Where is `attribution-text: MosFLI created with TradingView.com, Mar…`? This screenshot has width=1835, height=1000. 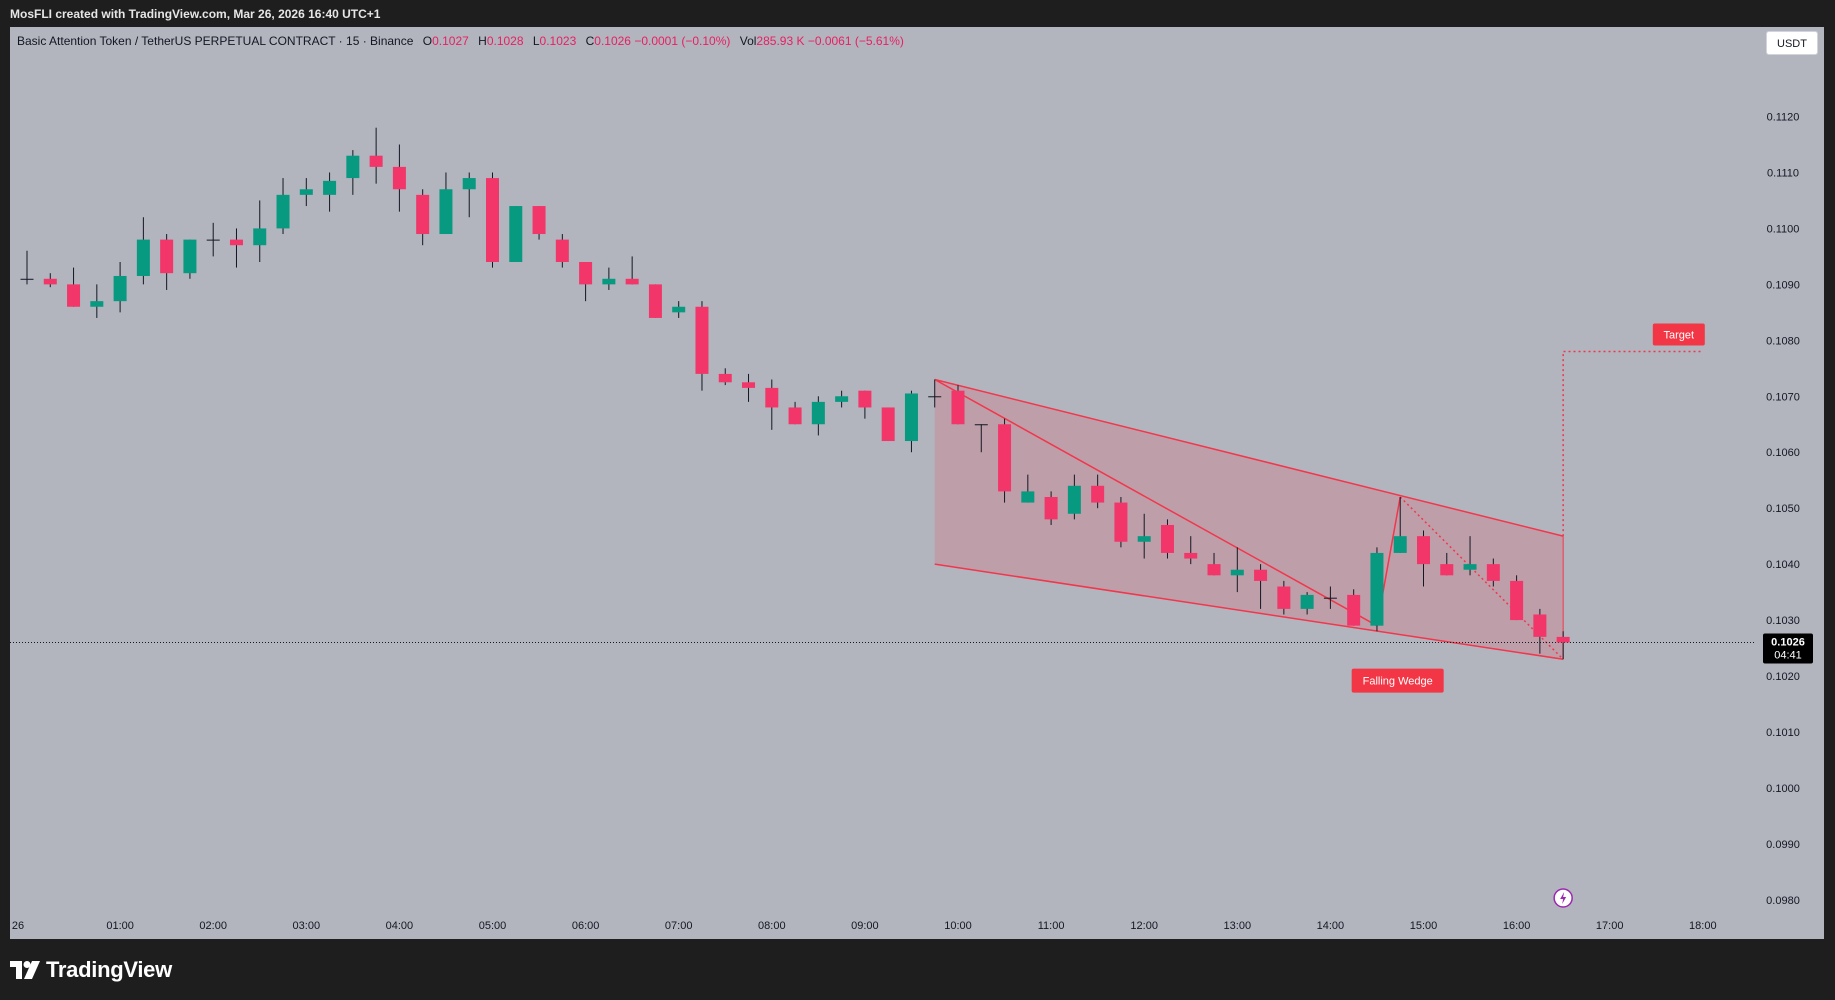 attribution-text: MosFLI created with TradingView.com, Mar… is located at coordinates (195, 14).